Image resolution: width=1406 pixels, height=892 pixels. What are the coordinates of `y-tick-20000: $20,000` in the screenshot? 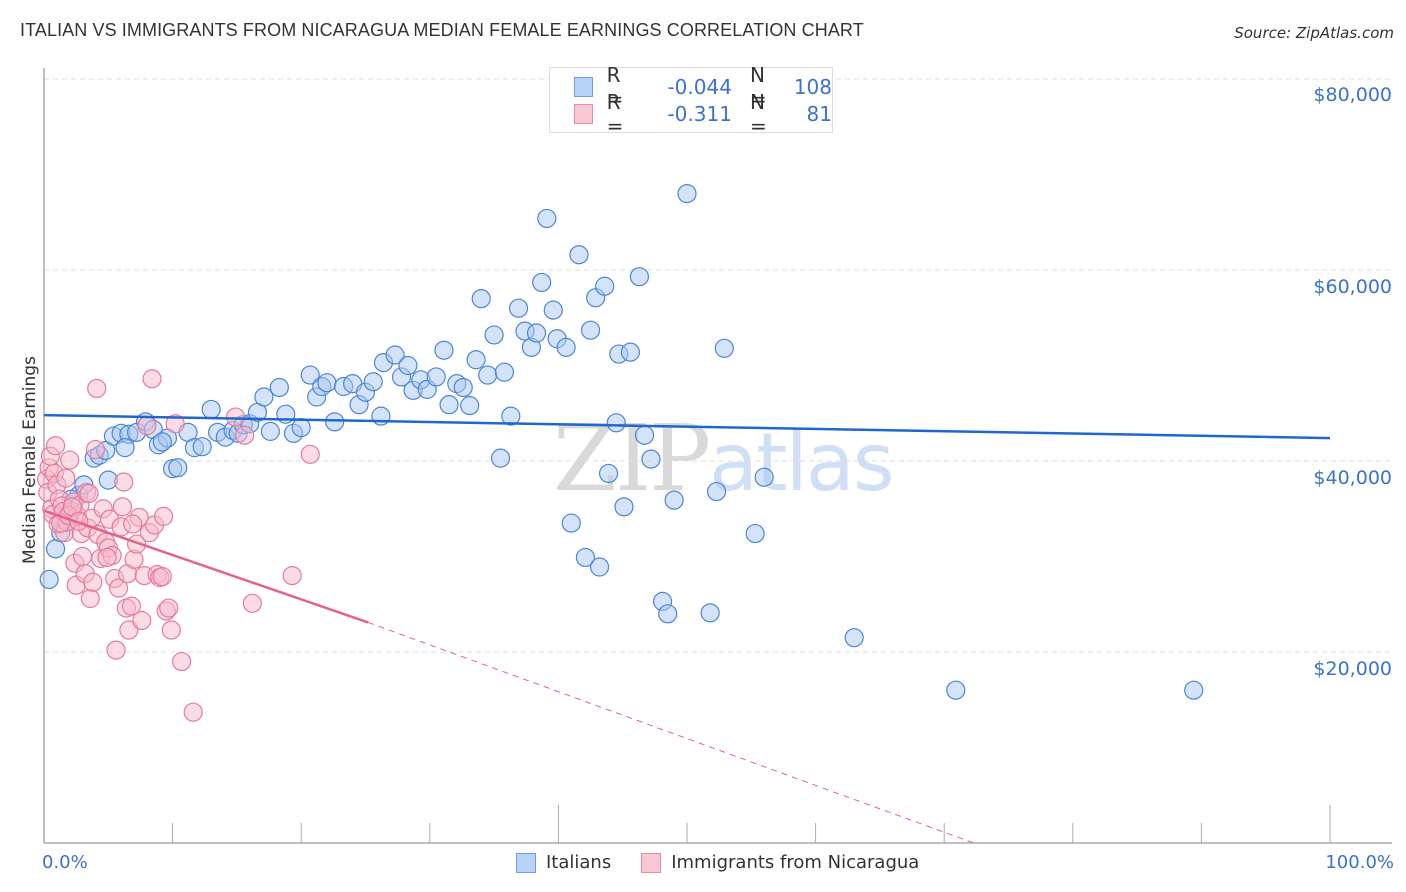 It's located at (1352, 669).